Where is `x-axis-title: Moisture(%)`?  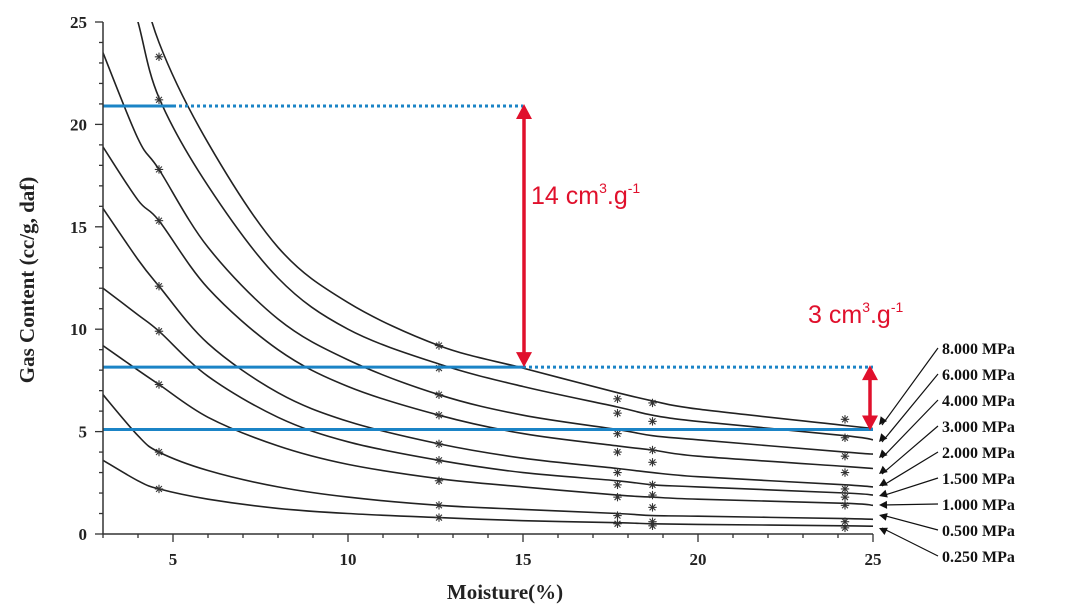 x-axis-title: Moisture(%) is located at coordinates (505, 592).